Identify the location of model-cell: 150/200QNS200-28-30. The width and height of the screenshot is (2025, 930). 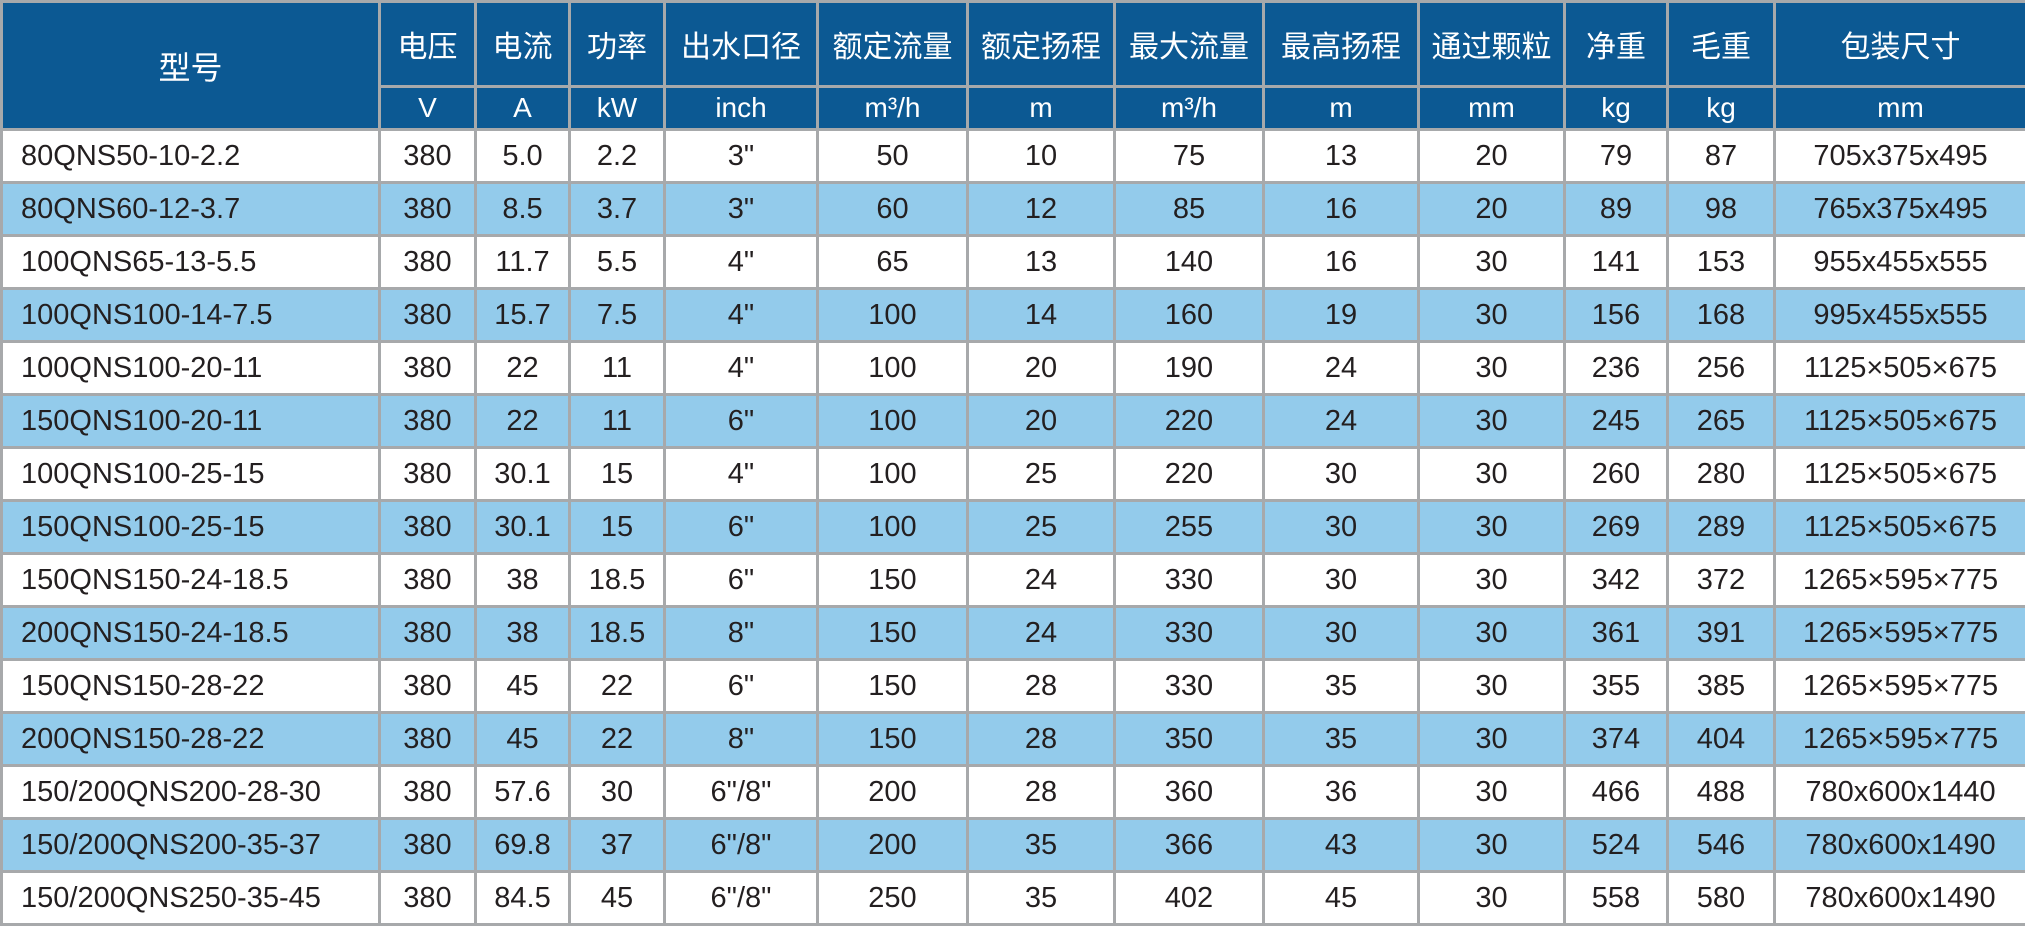
(190, 792).